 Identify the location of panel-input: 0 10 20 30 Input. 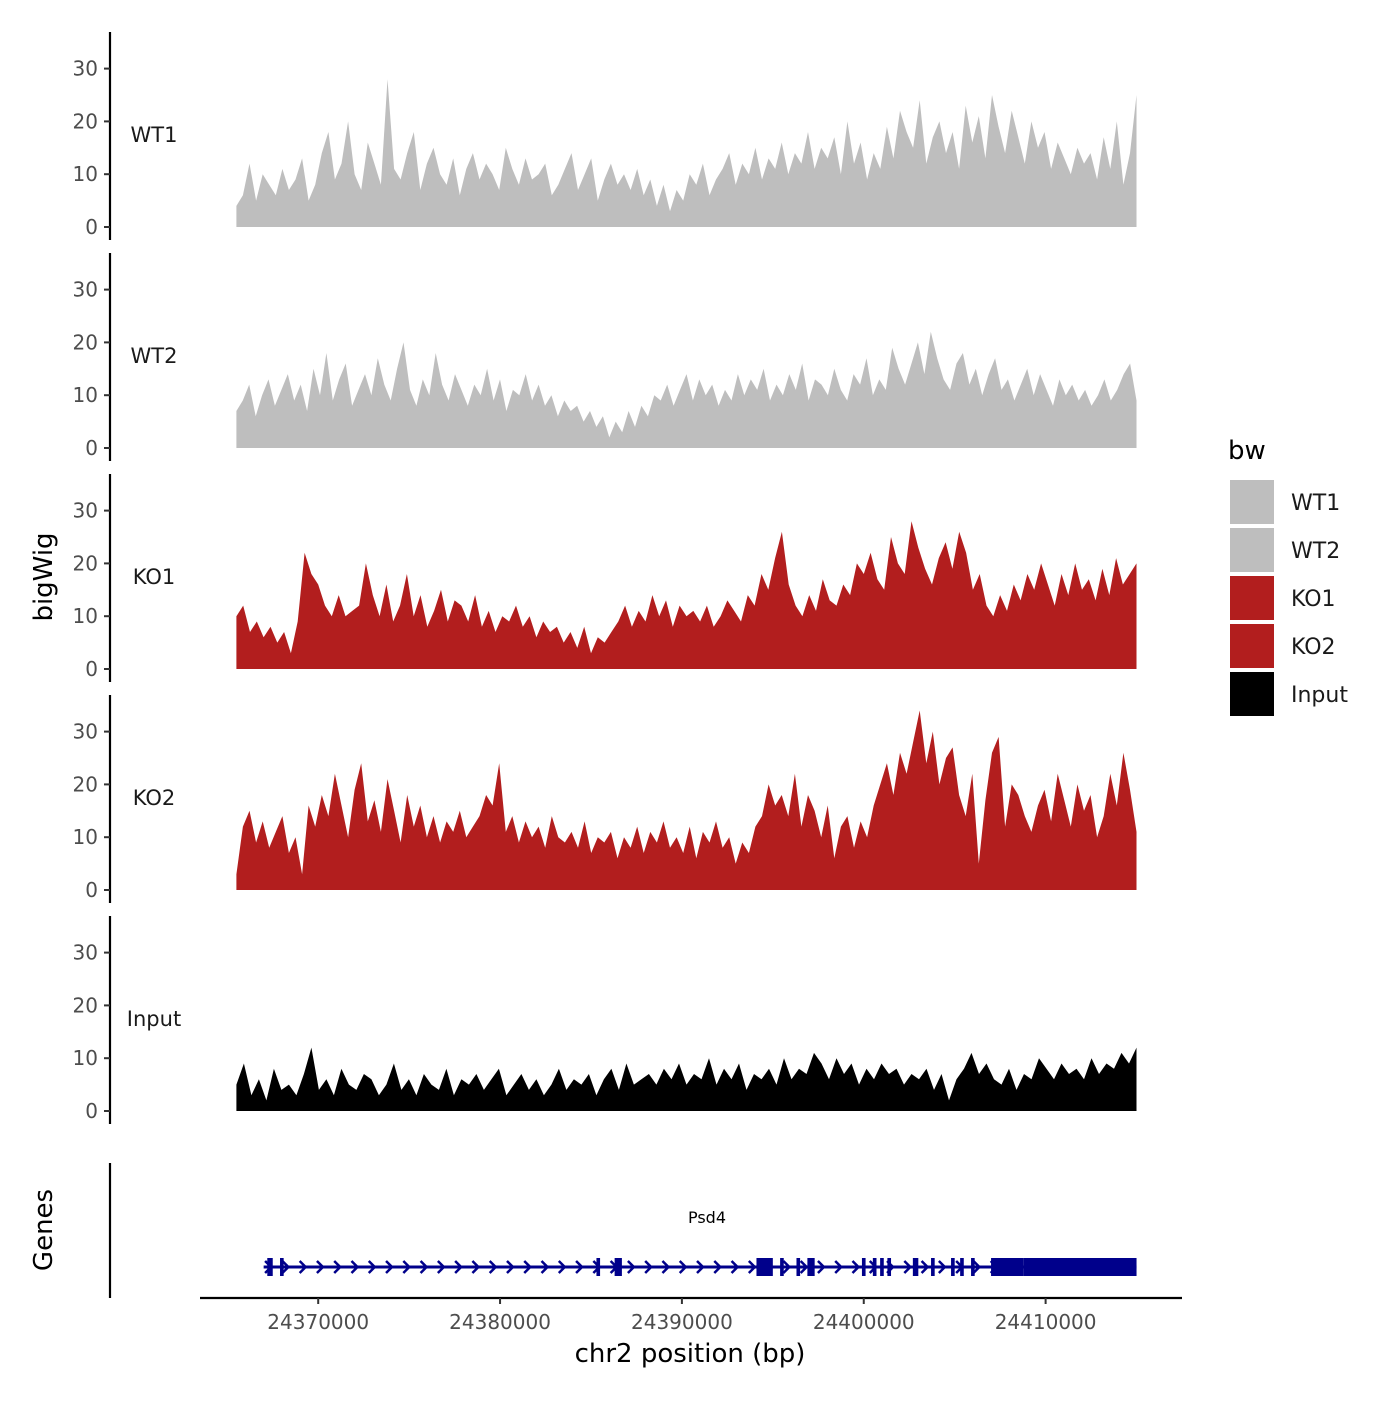
(605, 1020).